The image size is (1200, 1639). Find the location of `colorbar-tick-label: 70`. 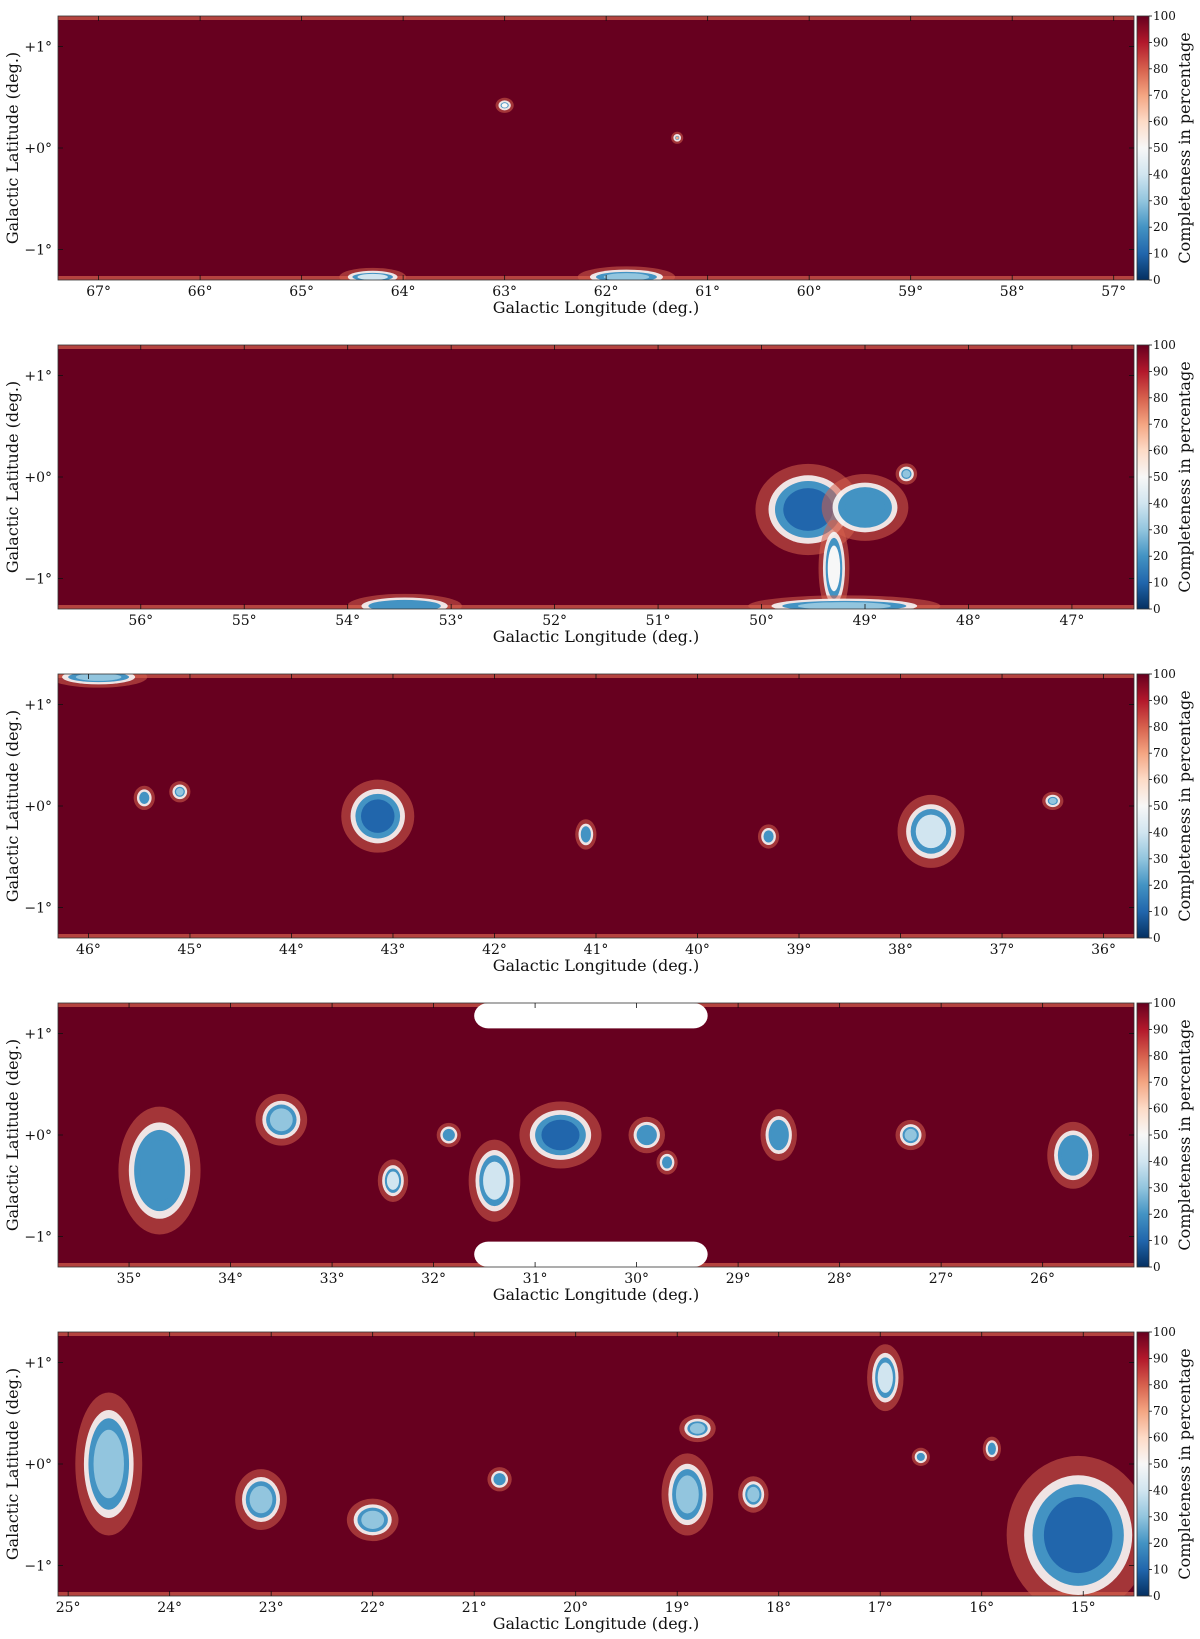

colorbar-tick-label: 70 is located at coordinates (1160, 753).